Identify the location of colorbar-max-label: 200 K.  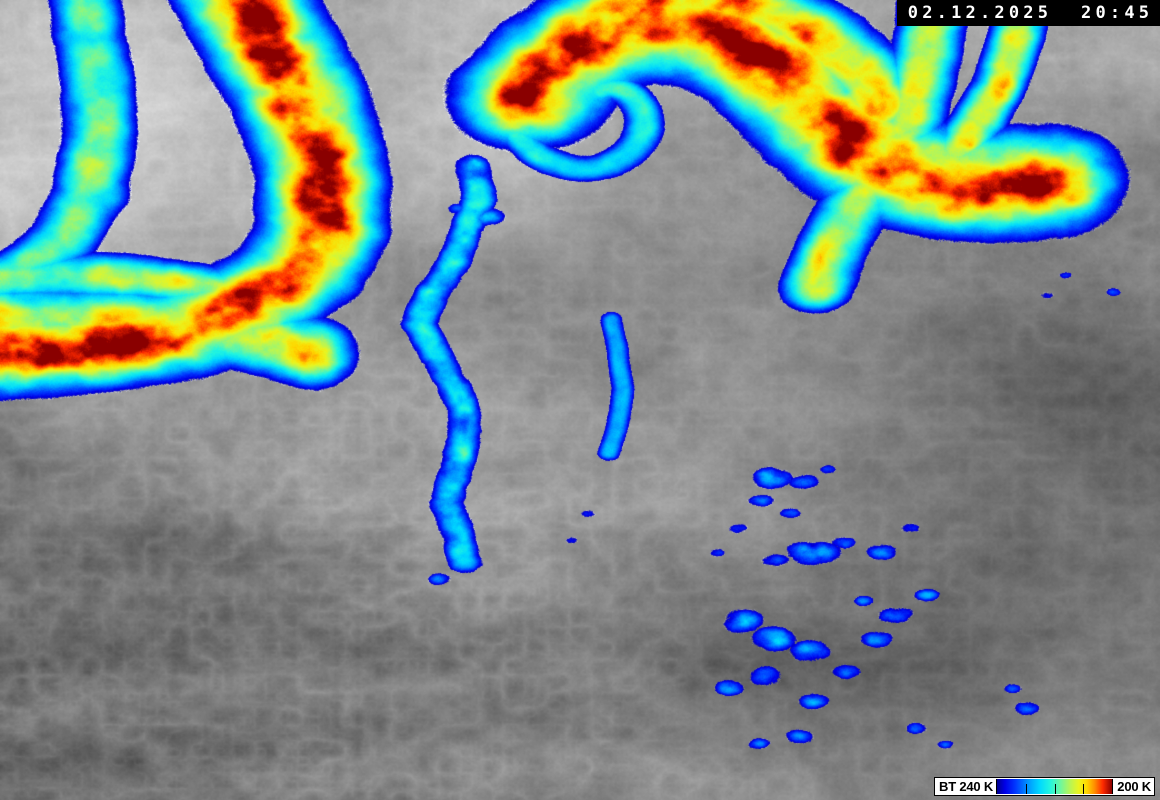
(1134, 786).